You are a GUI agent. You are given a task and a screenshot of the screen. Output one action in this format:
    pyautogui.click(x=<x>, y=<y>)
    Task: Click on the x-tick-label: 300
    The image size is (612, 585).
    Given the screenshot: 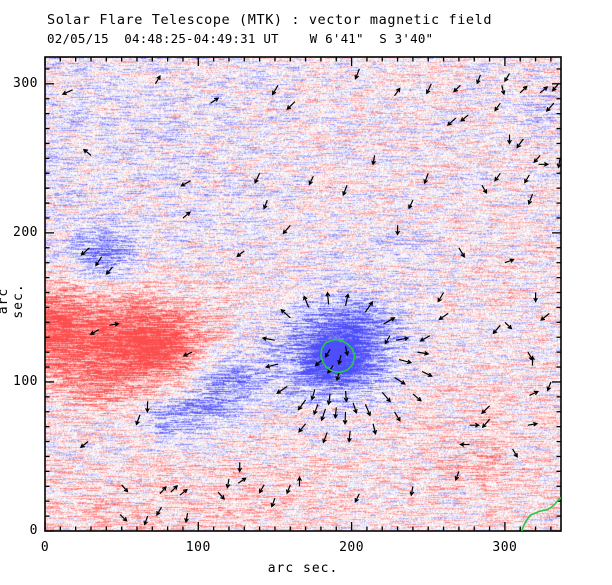 What is the action you would take?
    pyautogui.click(x=505, y=547)
    